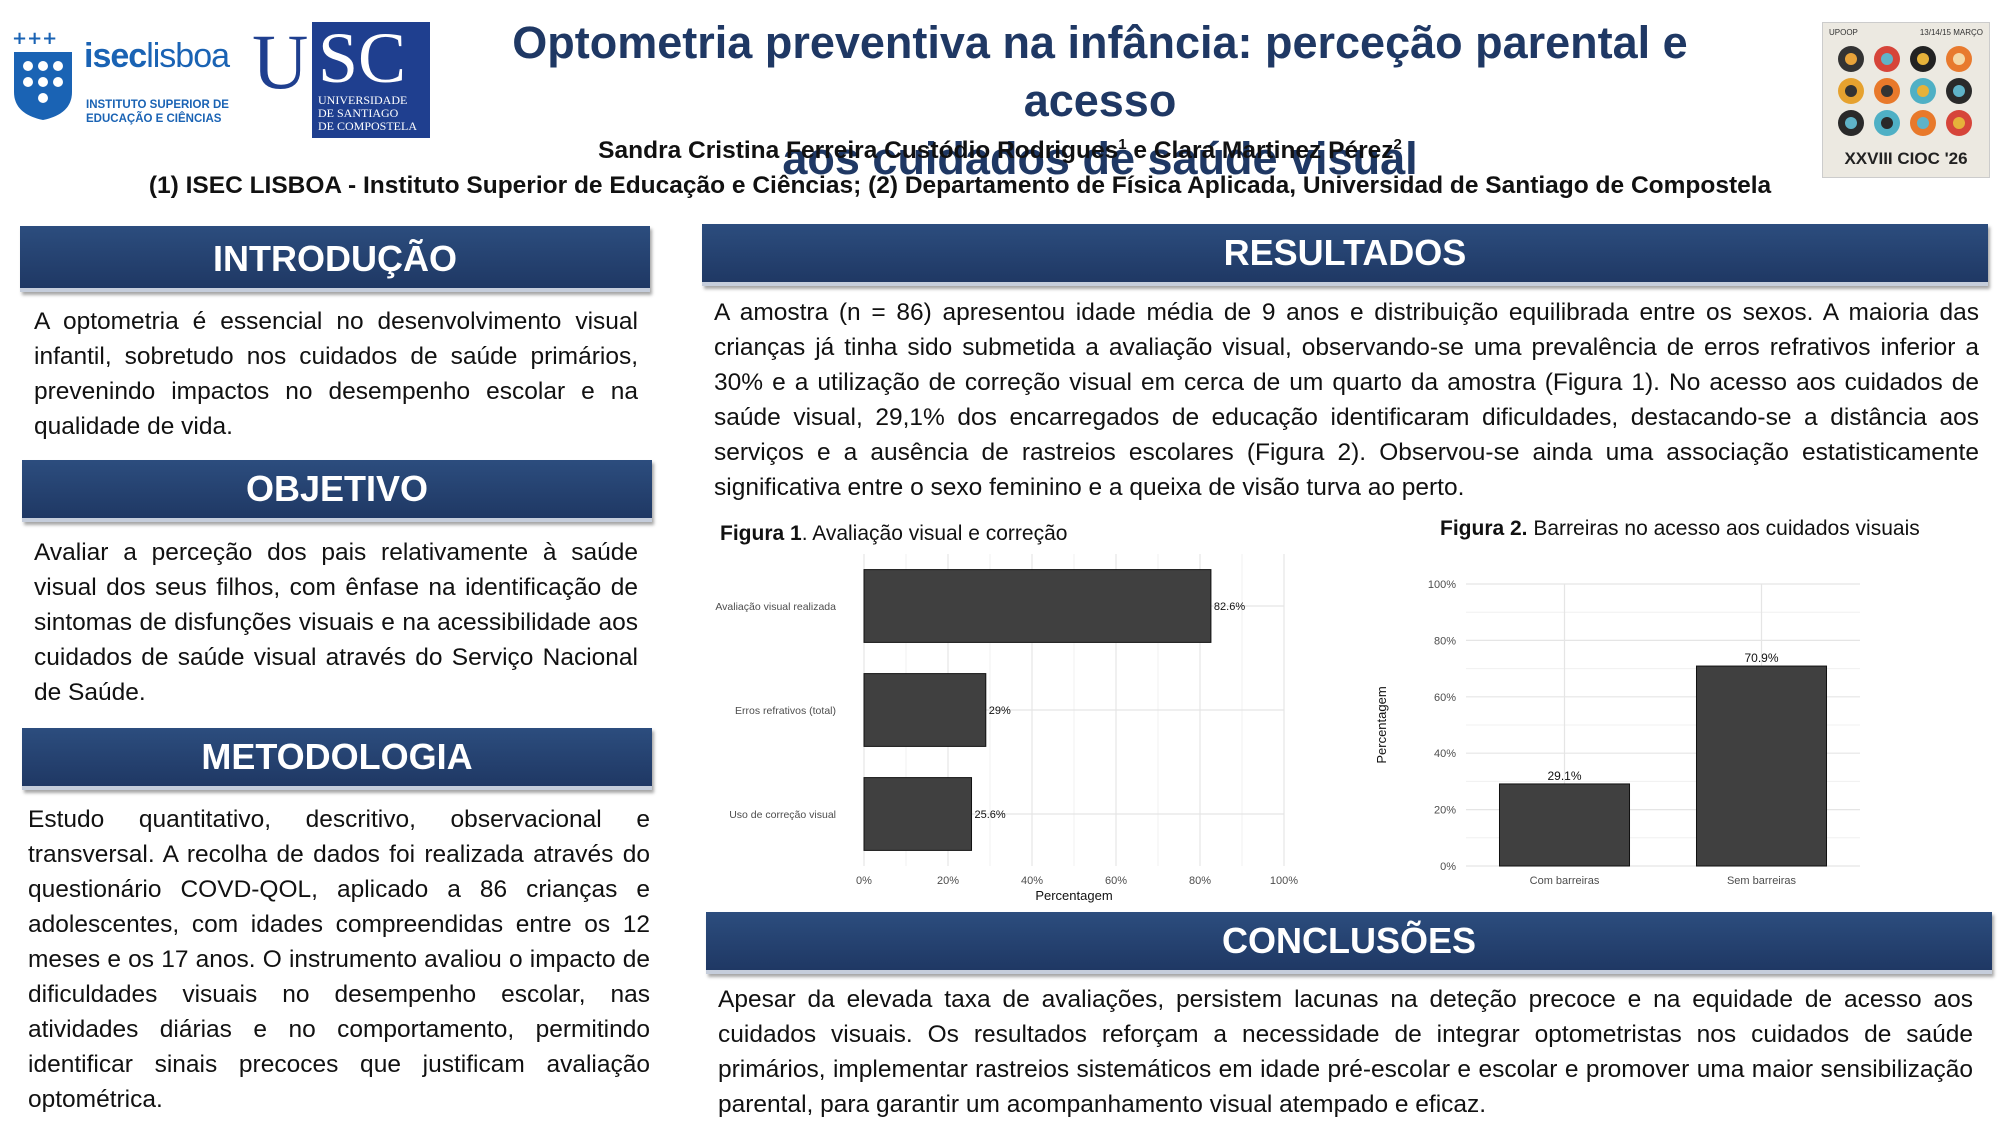 The image size is (2000, 1125). What do you see at coordinates (1116, 881) in the screenshot?
I see `x-tick-label: 60%` at bounding box center [1116, 881].